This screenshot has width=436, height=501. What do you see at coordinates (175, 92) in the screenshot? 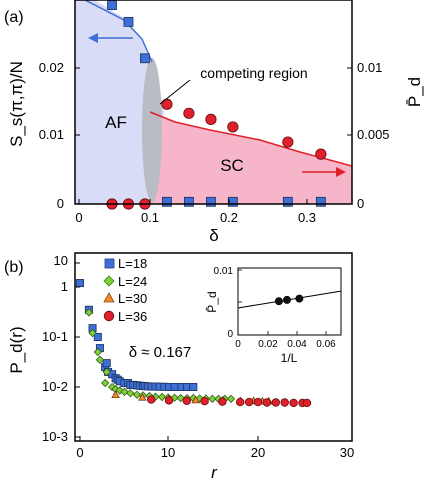
I see `callout-line` at bounding box center [175, 92].